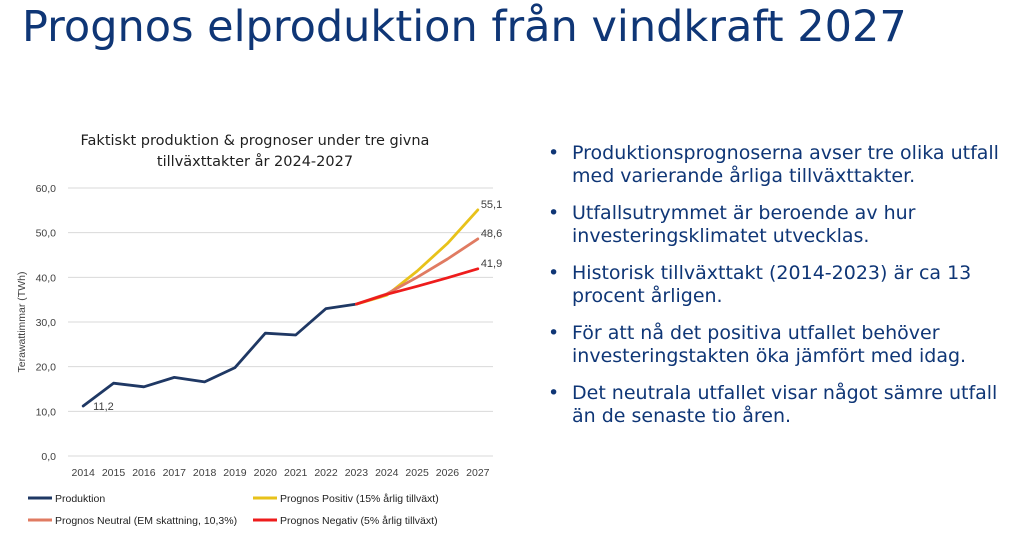 This screenshot has width=1024, height=541. I want to click on y-tick-label: 20,0, so click(46, 368).